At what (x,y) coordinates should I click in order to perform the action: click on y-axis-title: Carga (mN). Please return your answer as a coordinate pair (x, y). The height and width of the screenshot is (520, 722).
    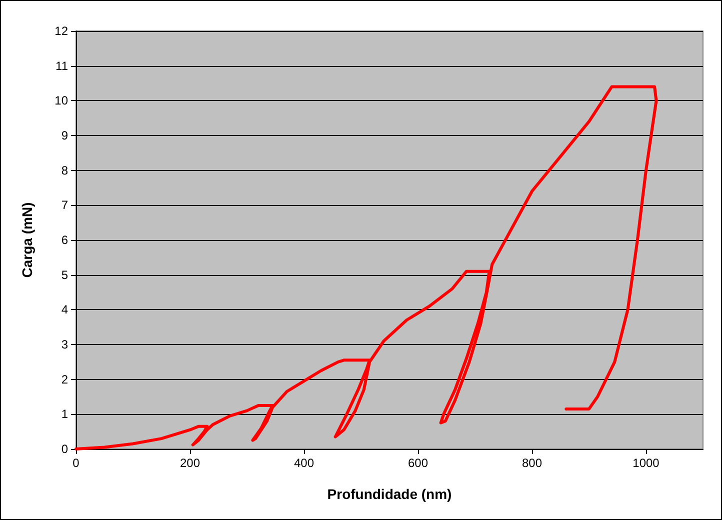
    Looking at the image, I should click on (27, 240).